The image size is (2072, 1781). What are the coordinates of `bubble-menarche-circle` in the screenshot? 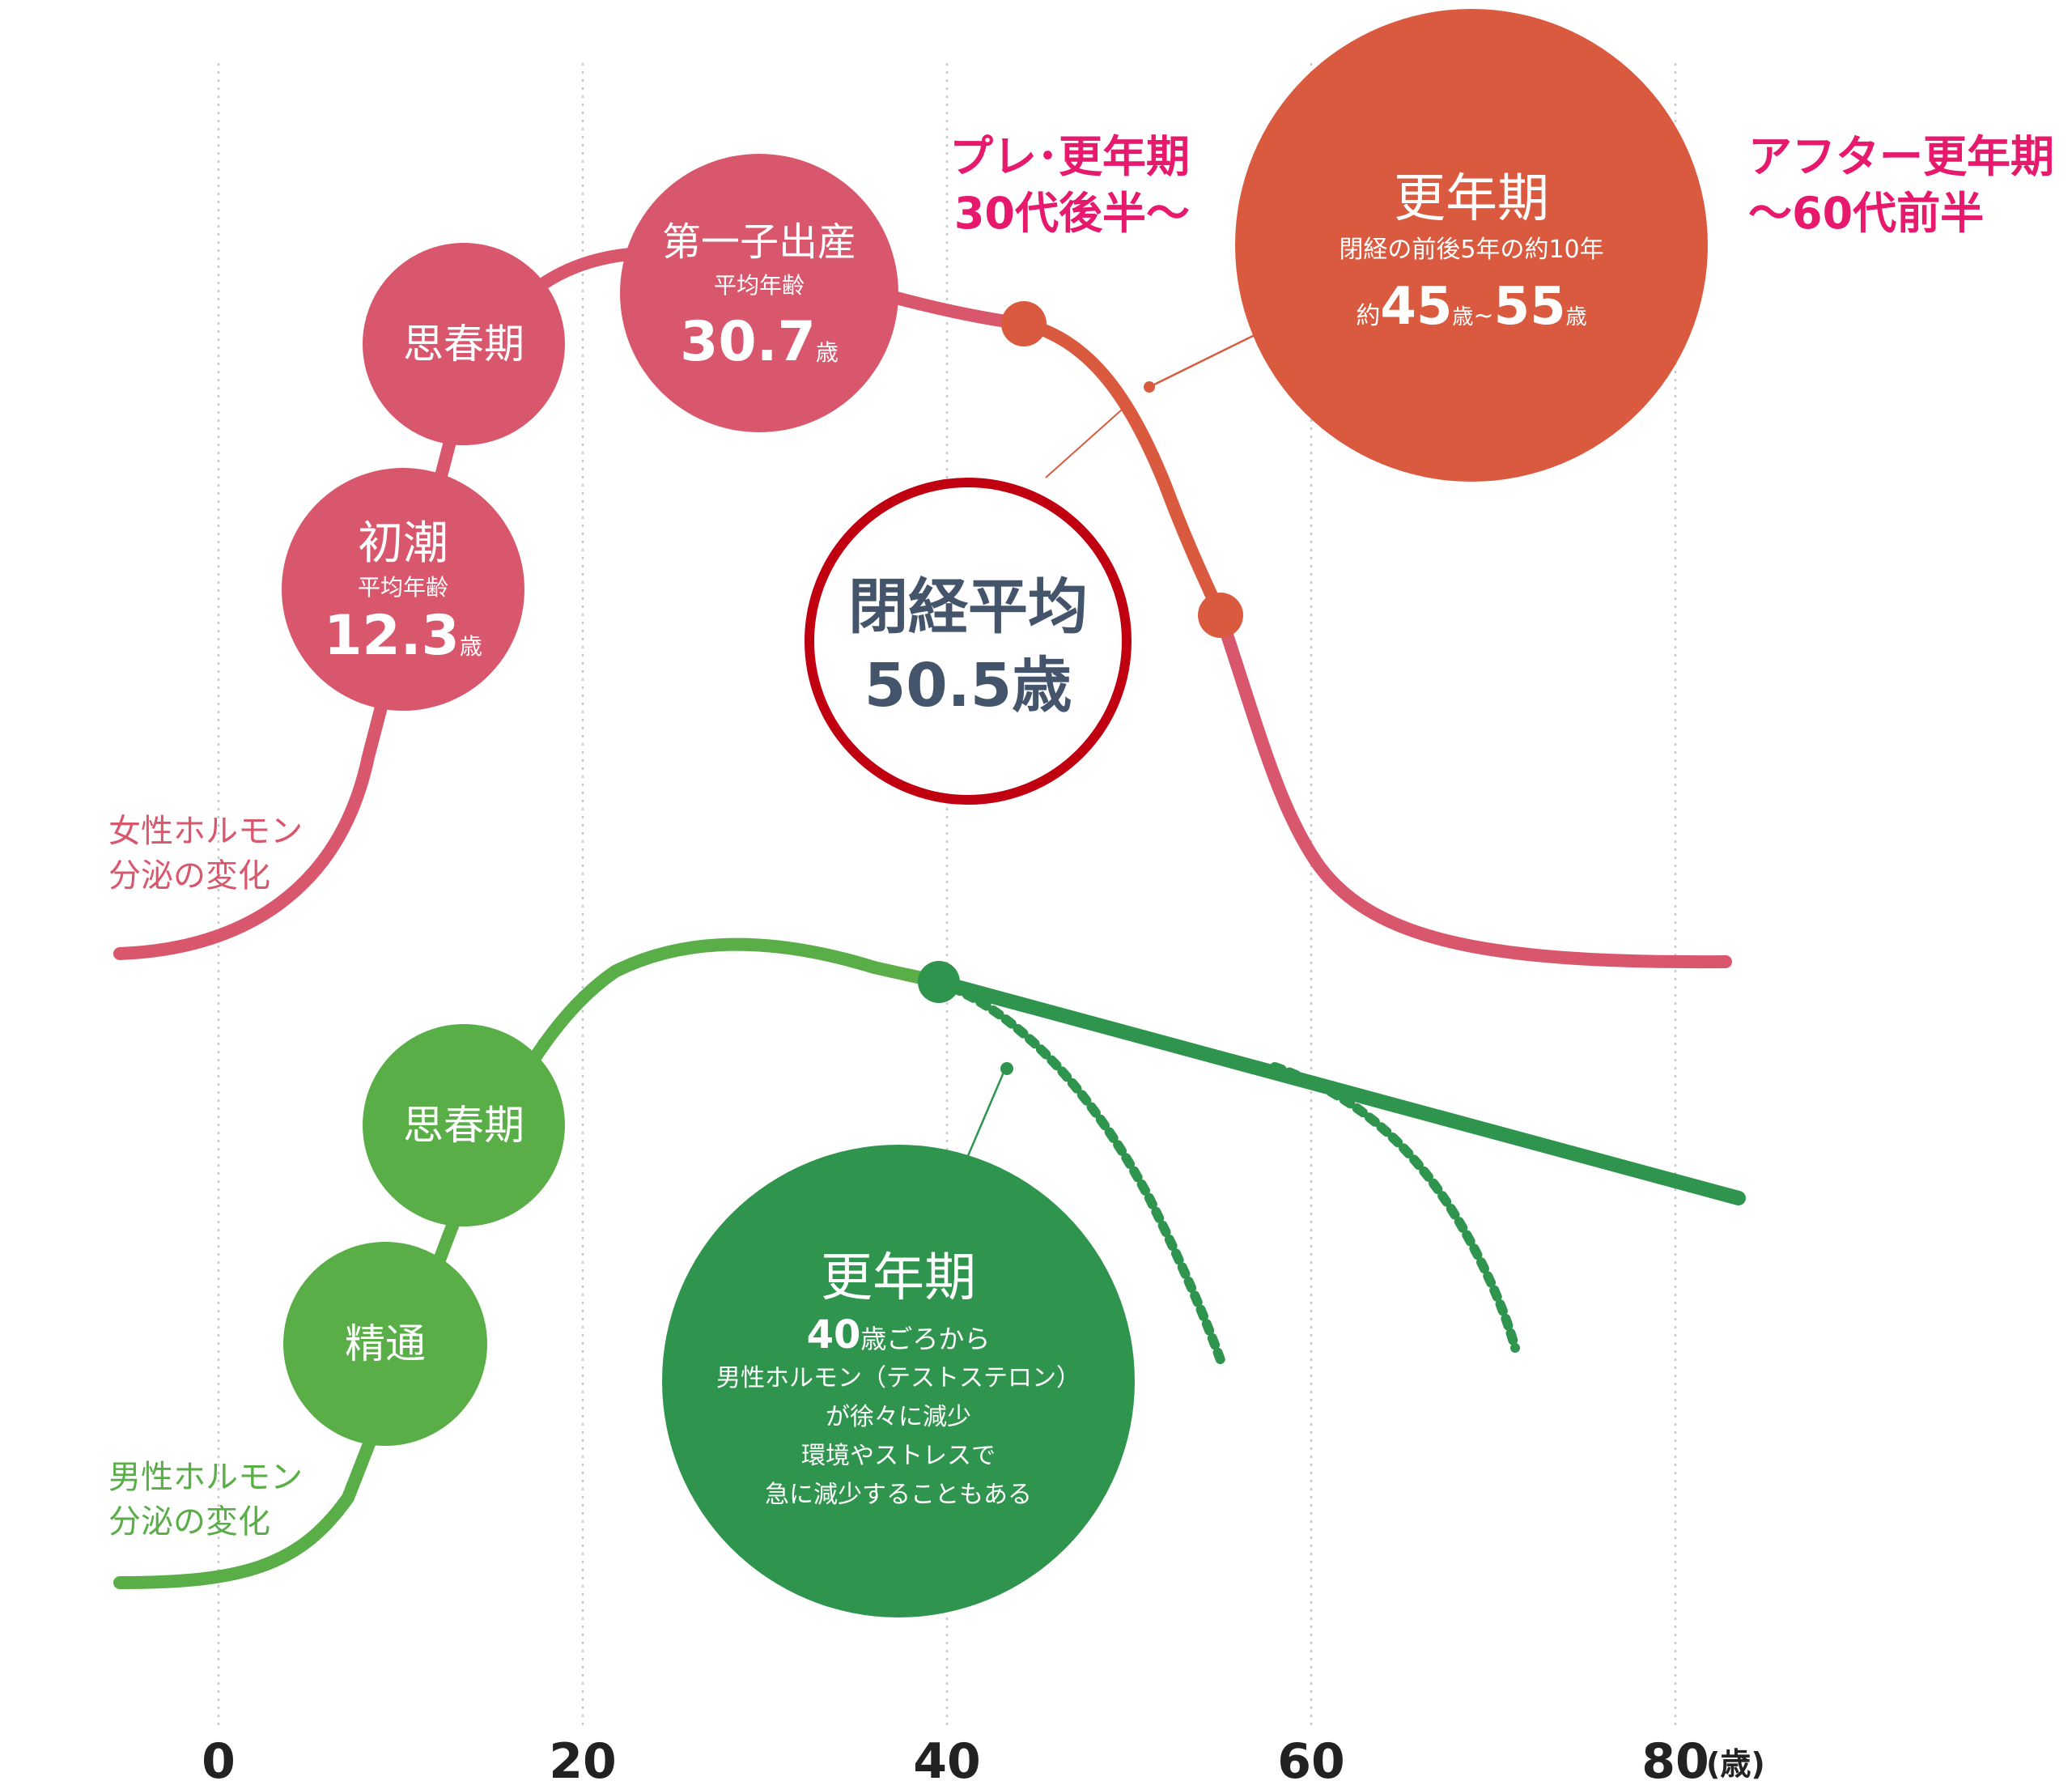 It's located at (403, 589).